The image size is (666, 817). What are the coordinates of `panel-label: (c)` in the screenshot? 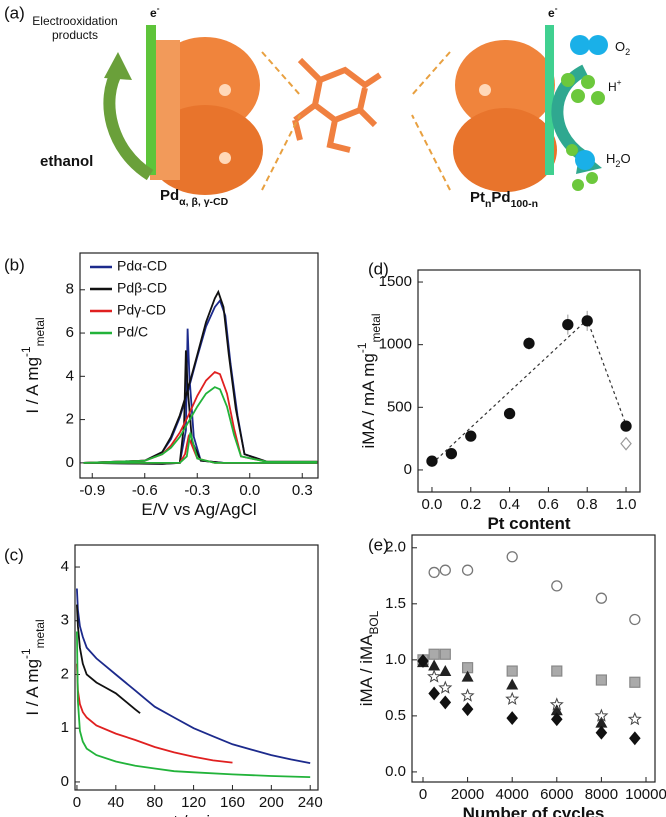 It's located at (14, 554).